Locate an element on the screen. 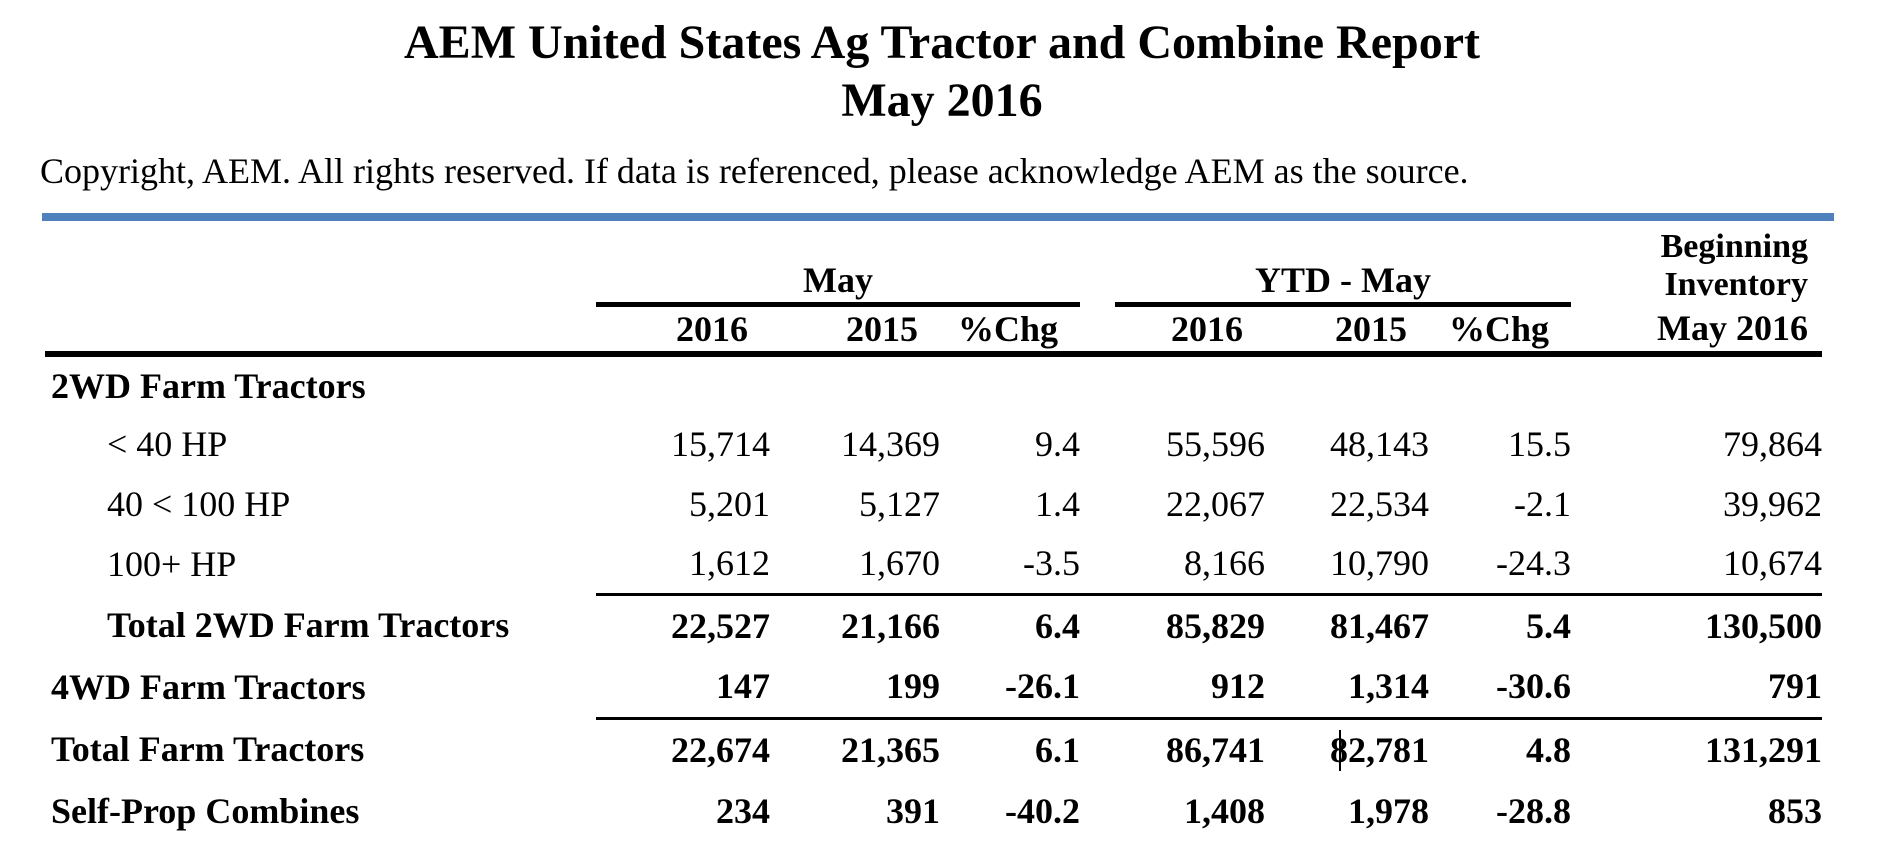 The height and width of the screenshot is (868, 1884). cell-may-2015: 391 is located at coordinates (913, 811).